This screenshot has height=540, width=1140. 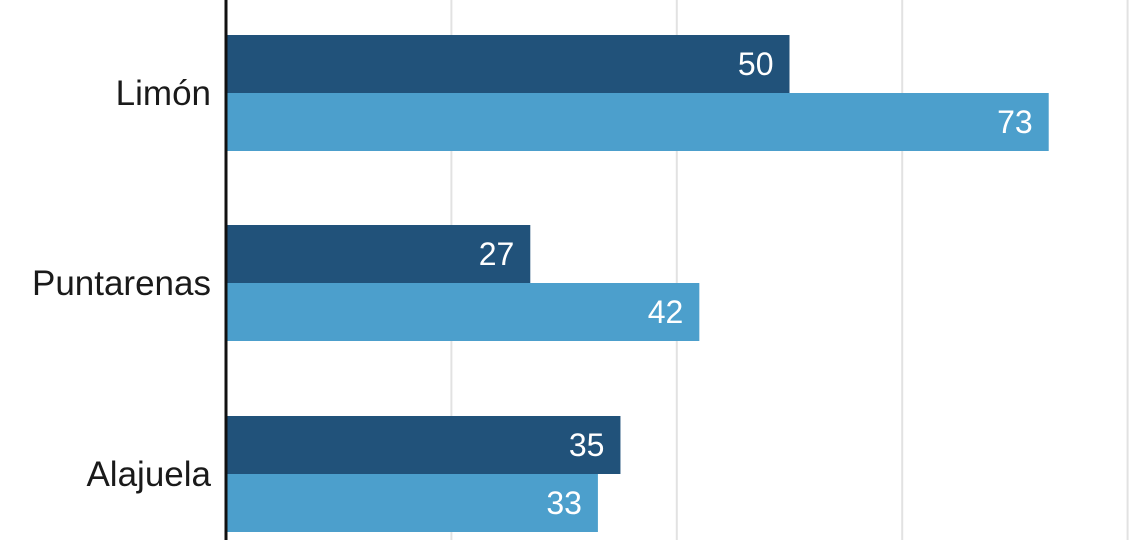 I want to click on category-labels: Limón Puntarenas Alajuela, so click(x=122, y=284).